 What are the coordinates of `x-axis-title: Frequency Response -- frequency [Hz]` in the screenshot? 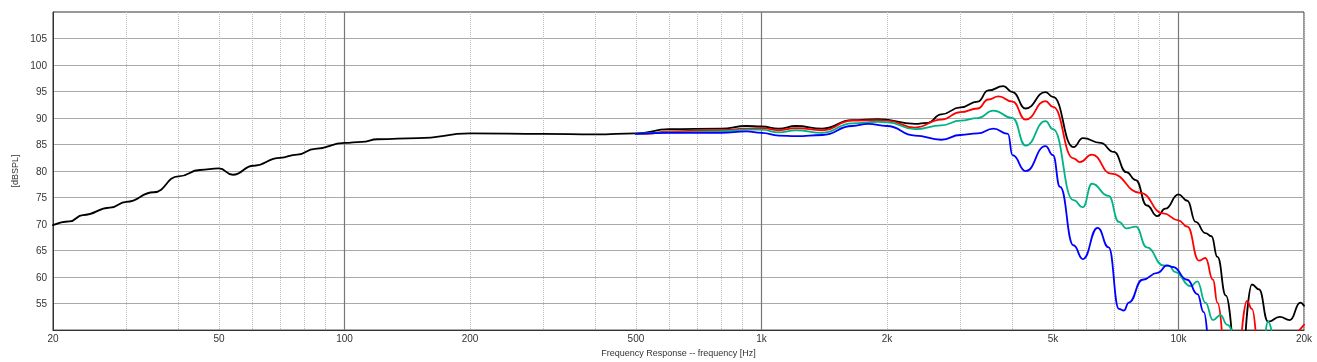 It's located at (678, 352).